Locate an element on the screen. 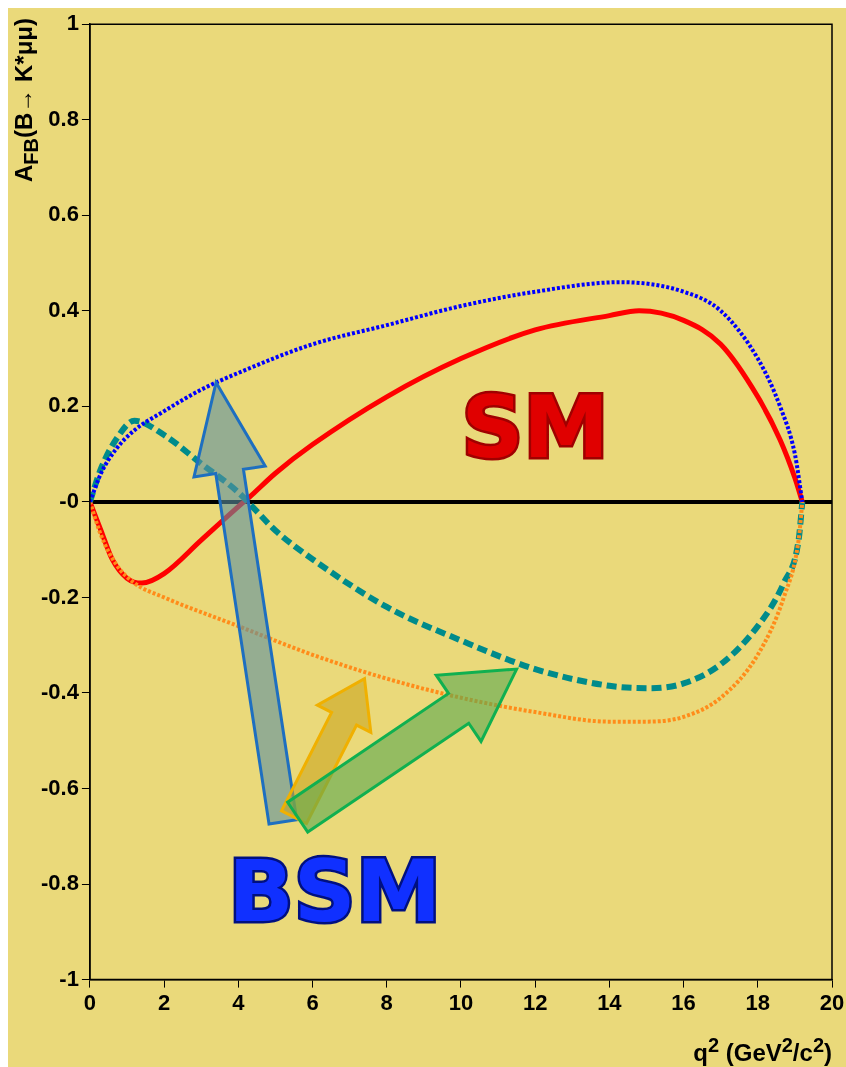 The image size is (846, 1067). x-tick-label: 16 is located at coordinates (683, 1002).